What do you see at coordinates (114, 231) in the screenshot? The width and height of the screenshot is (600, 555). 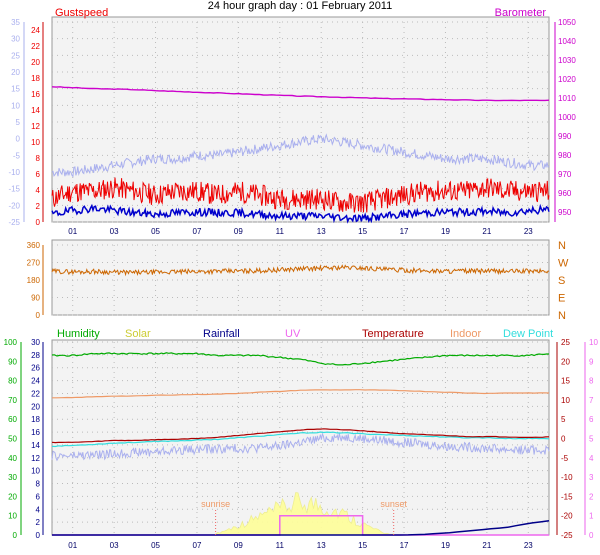 I see `x-tick-label: 03` at bounding box center [114, 231].